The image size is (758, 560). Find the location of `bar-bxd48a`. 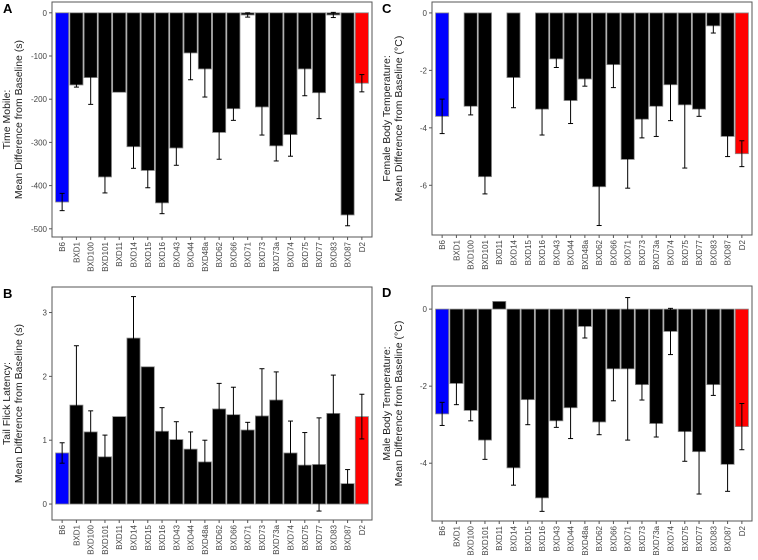

bar-bxd48a is located at coordinates (584, 46).